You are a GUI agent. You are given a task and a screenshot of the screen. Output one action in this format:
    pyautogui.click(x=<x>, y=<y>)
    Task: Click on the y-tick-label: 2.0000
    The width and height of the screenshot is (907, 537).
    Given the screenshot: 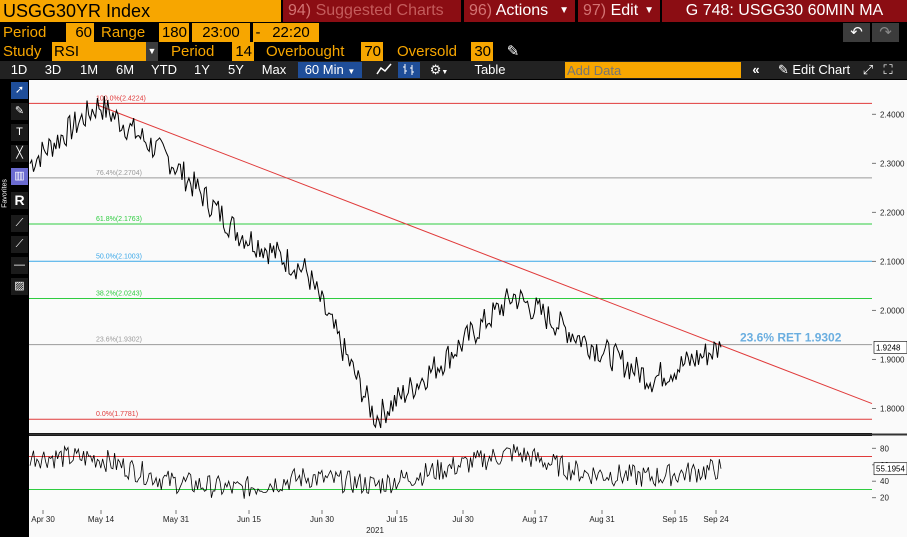 What is the action you would take?
    pyautogui.click(x=892, y=310)
    